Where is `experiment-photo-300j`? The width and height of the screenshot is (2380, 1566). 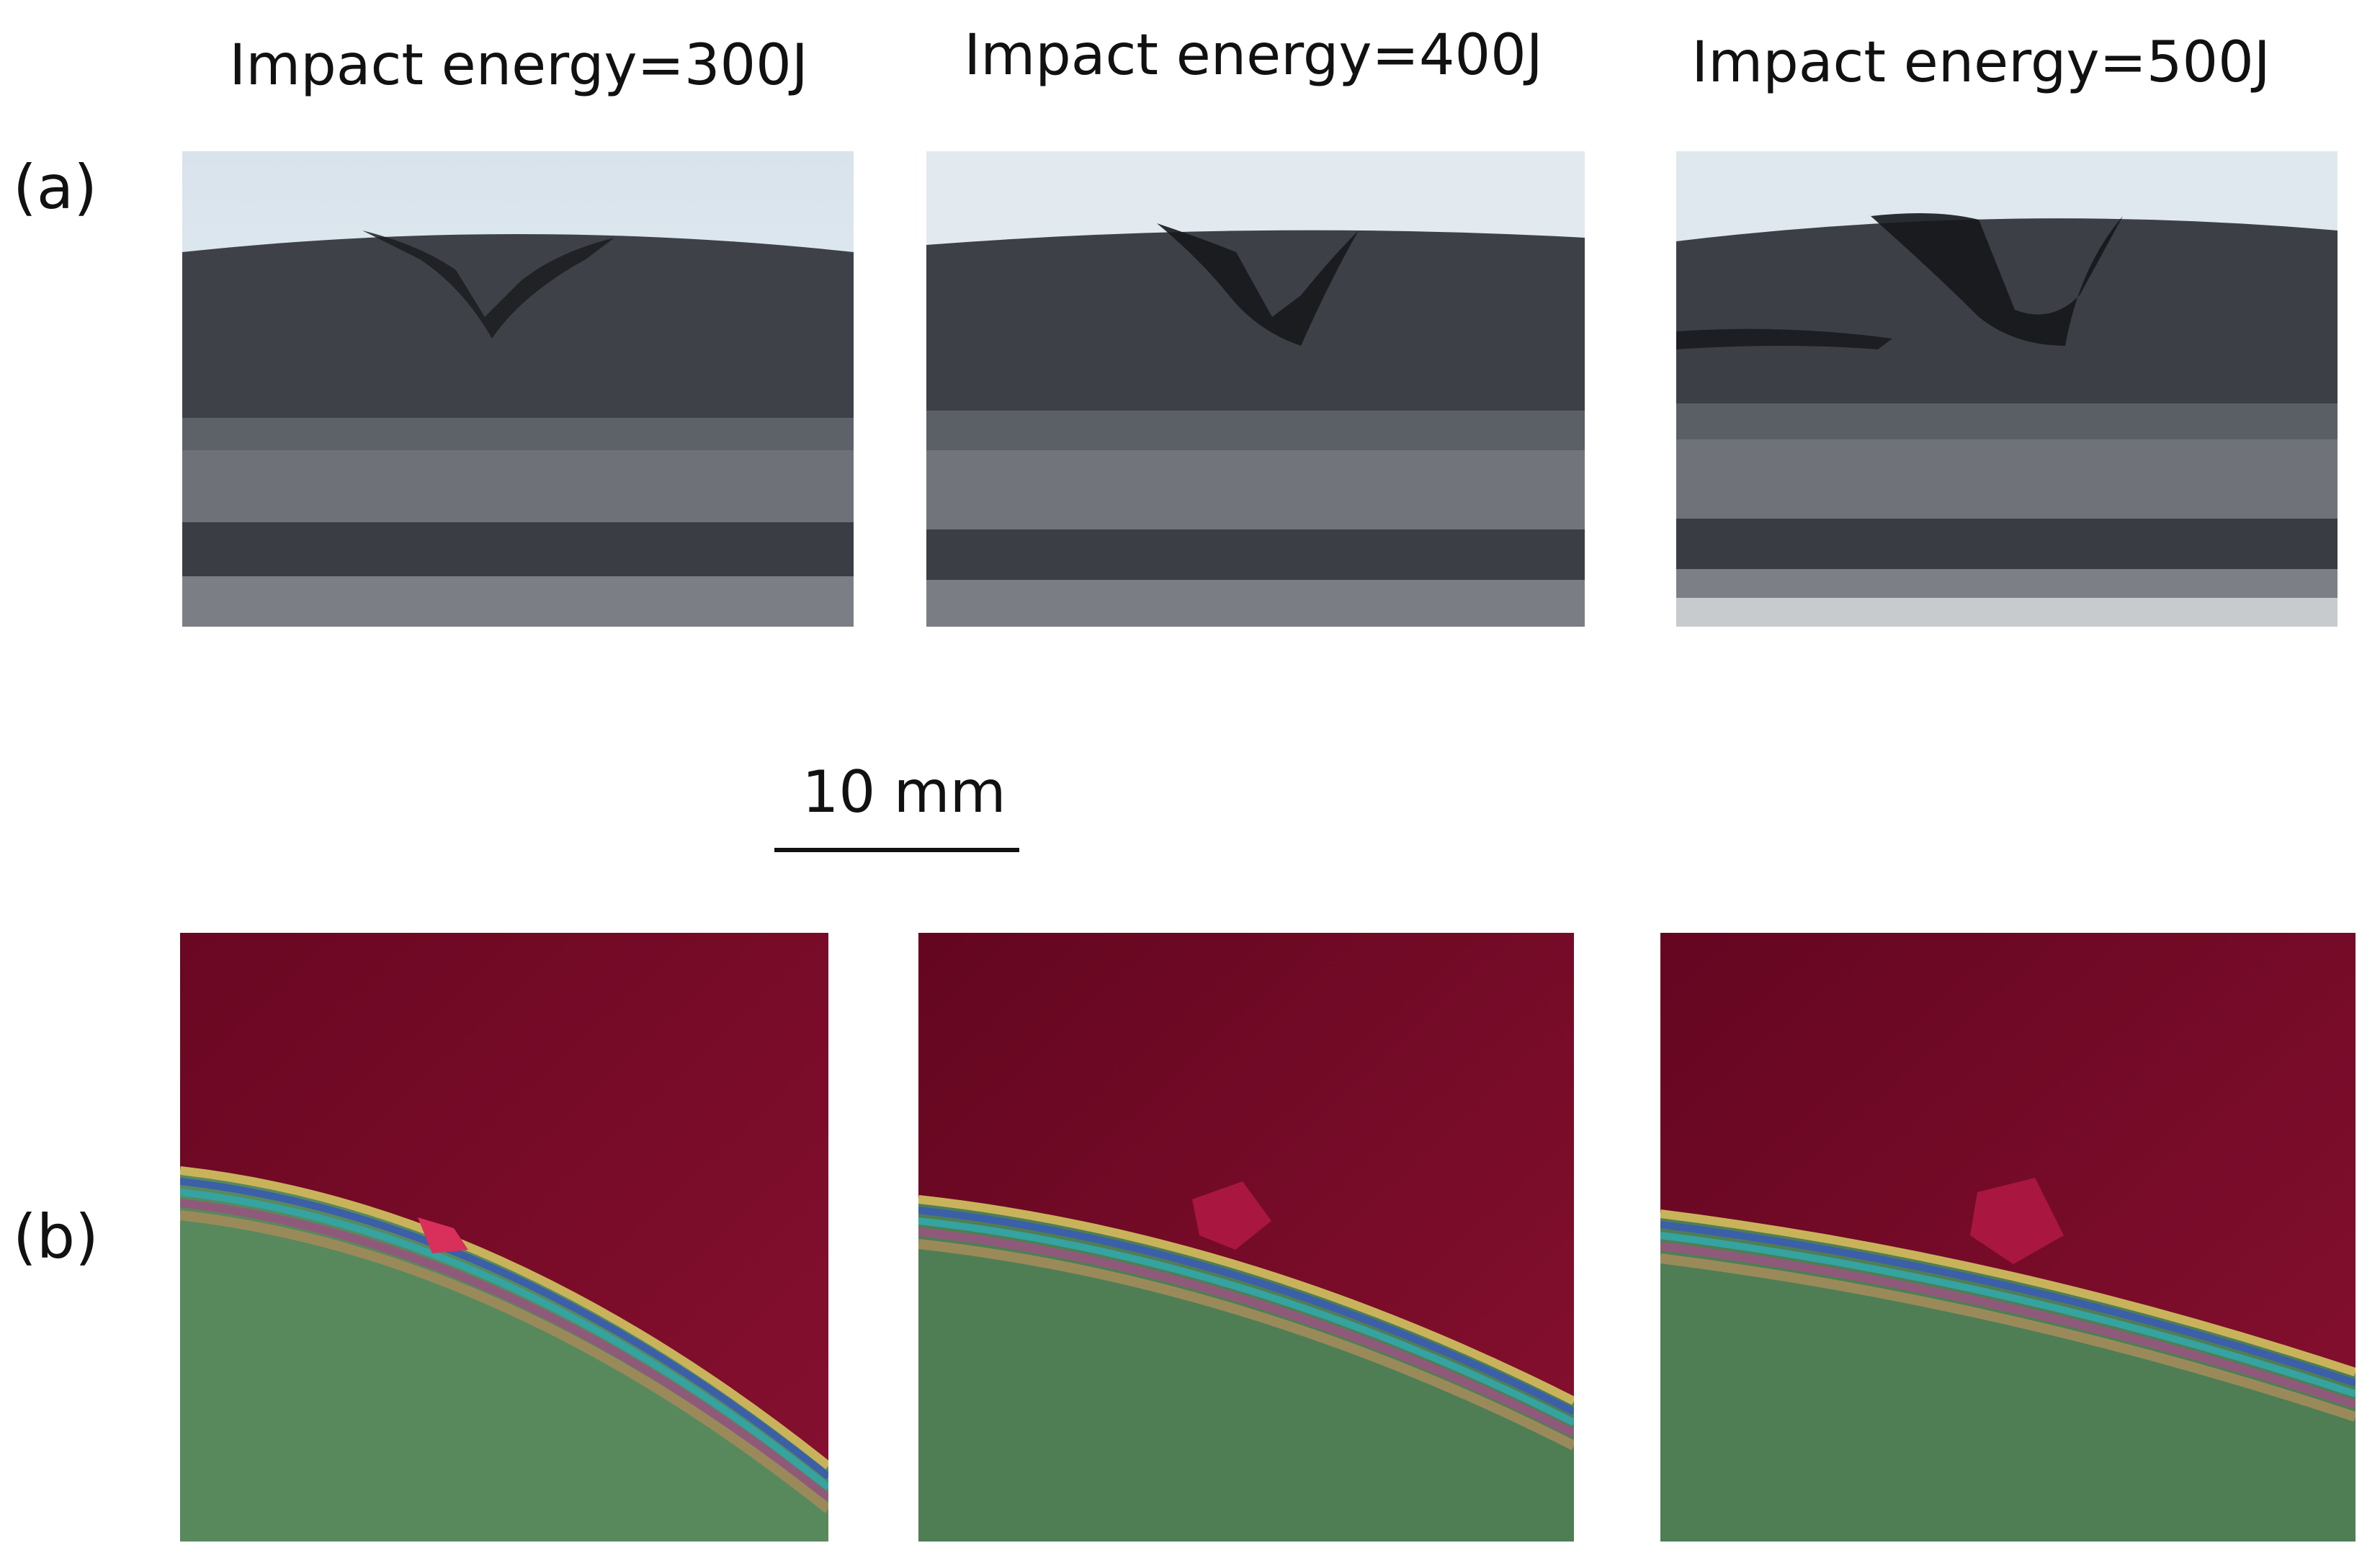 experiment-photo-300j is located at coordinates (518, 389).